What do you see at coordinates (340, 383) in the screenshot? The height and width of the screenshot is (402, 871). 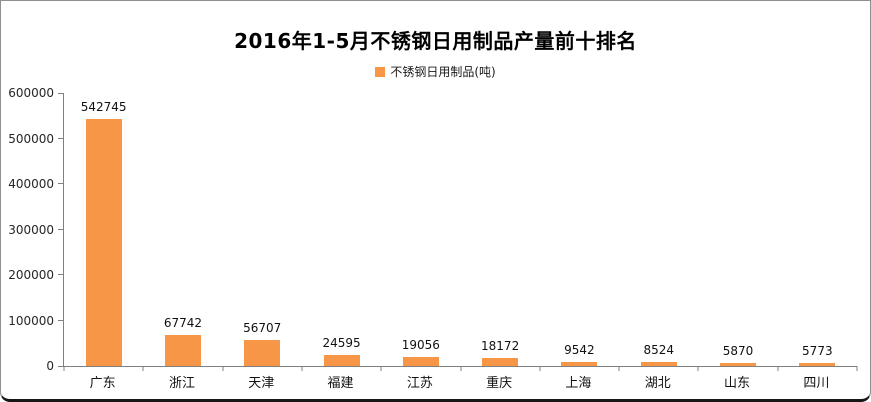 I see `category-label: 福建` at bounding box center [340, 383].